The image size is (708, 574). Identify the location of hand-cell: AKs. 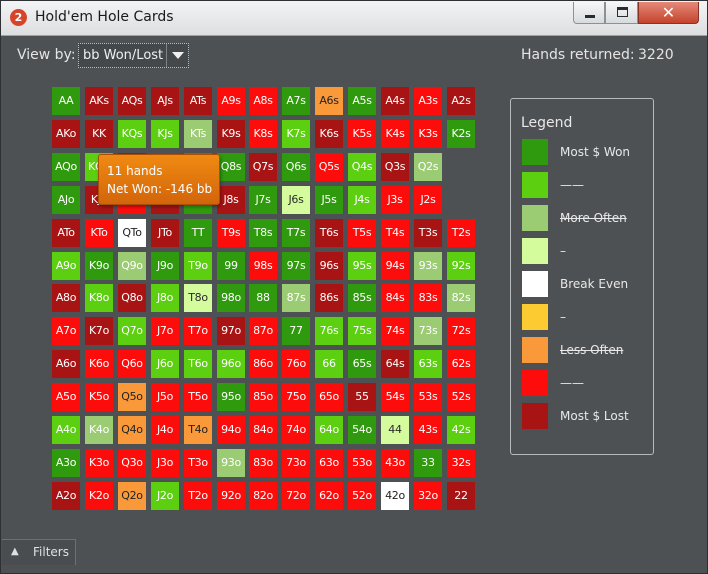
(99, 101).